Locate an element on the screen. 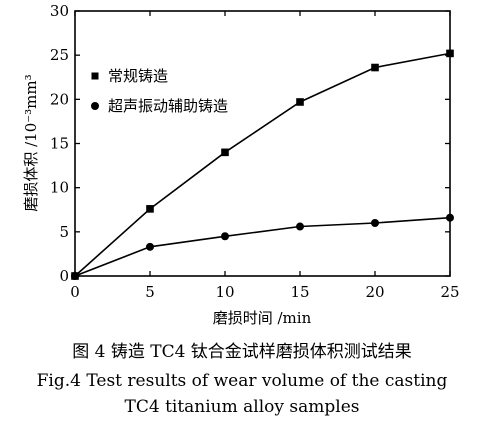  x-tick-label: 10 is located at coordinates (224, 292).